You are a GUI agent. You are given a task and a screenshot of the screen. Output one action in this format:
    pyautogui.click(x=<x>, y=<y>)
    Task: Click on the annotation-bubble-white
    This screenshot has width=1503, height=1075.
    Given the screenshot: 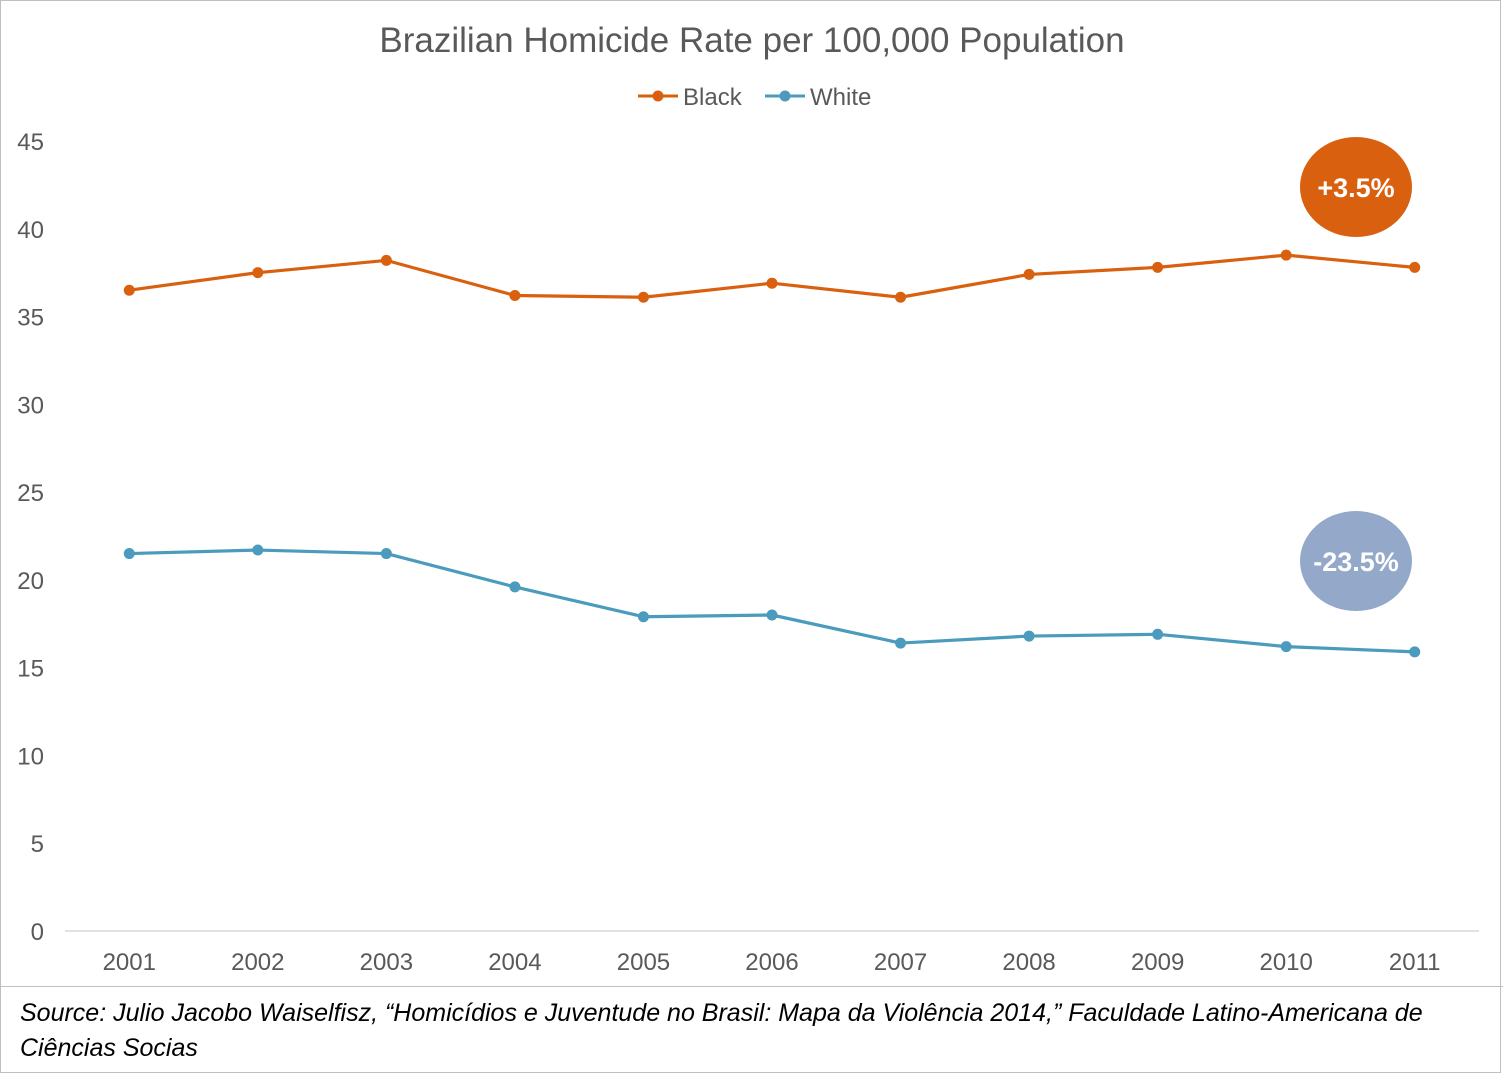 What is the action you would take?
    pyautogui.click(x=1356, y=561)
    